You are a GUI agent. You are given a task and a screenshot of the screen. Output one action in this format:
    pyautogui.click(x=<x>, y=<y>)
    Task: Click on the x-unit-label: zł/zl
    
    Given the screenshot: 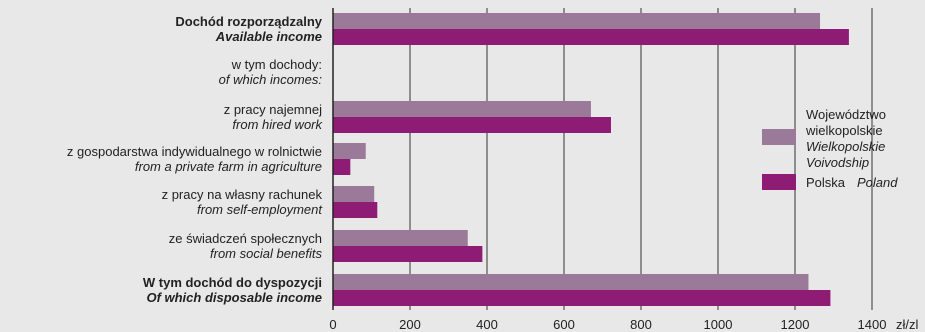 What is the action you would take?
    pyautogui.click(x=907, y=324)
    